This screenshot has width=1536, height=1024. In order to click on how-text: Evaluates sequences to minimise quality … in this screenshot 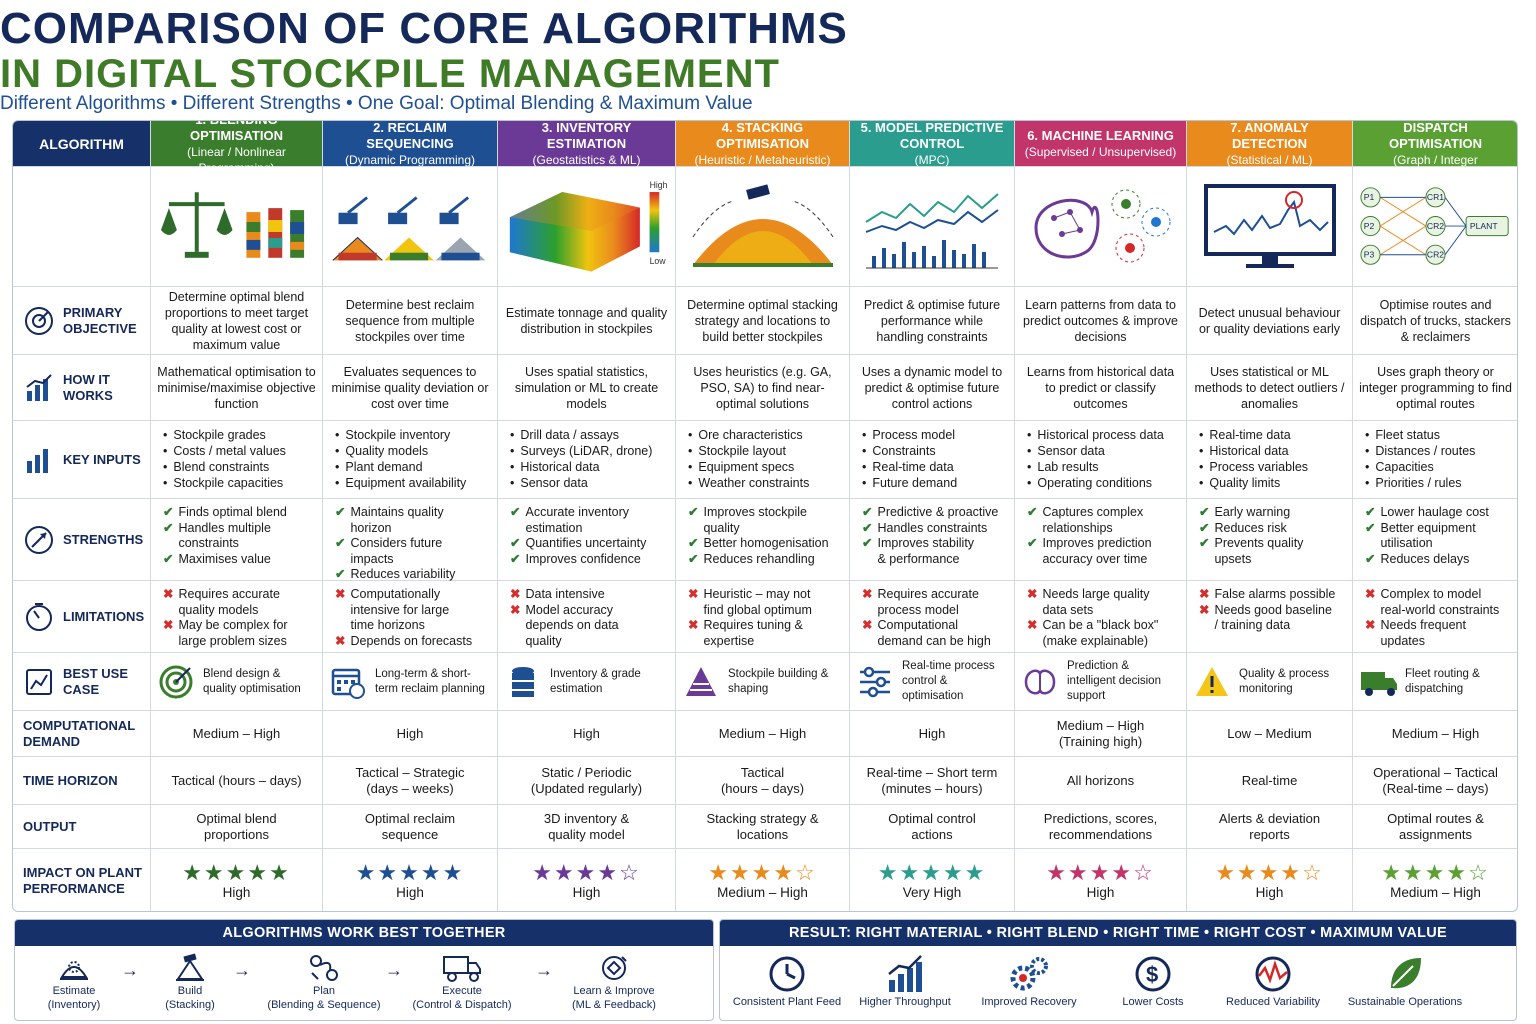, I will do `click(410, 387)`.